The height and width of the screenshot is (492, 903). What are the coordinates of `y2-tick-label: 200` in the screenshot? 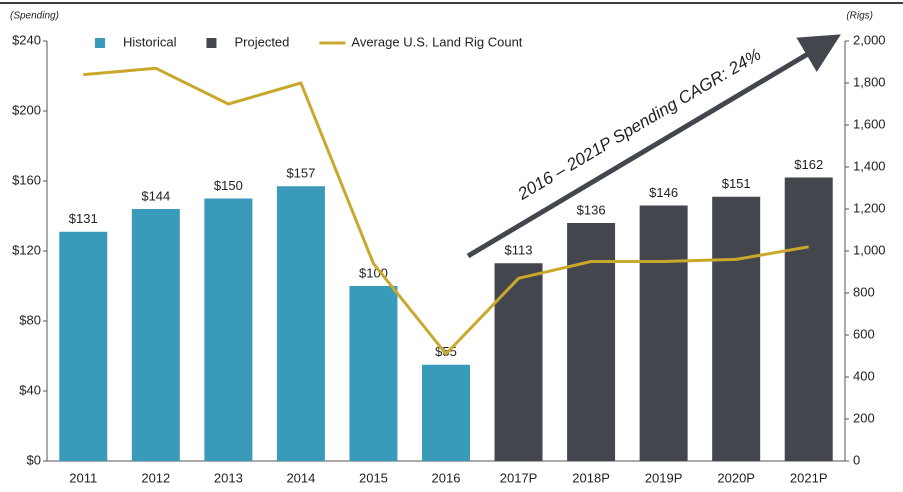 It's located at (864, 417).